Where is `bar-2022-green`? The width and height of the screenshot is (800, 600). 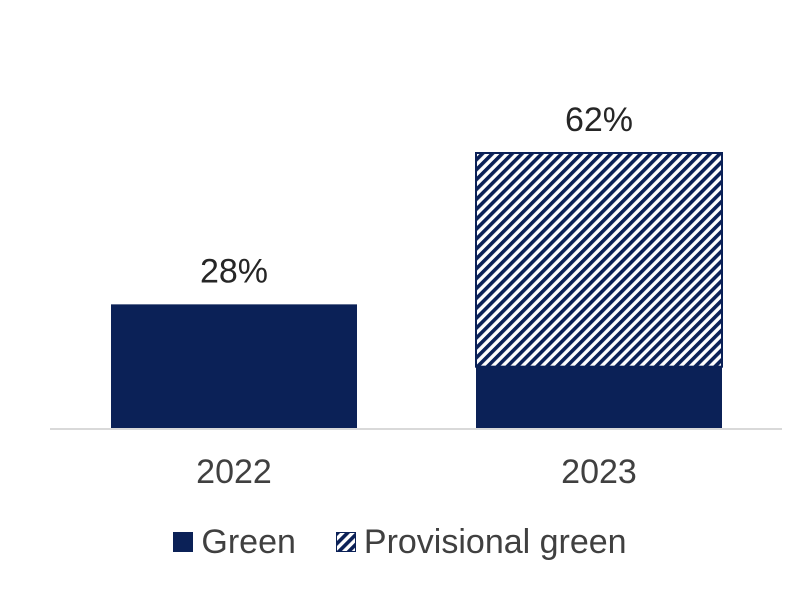
bar-2022-green is located at coordinates (234, 366).